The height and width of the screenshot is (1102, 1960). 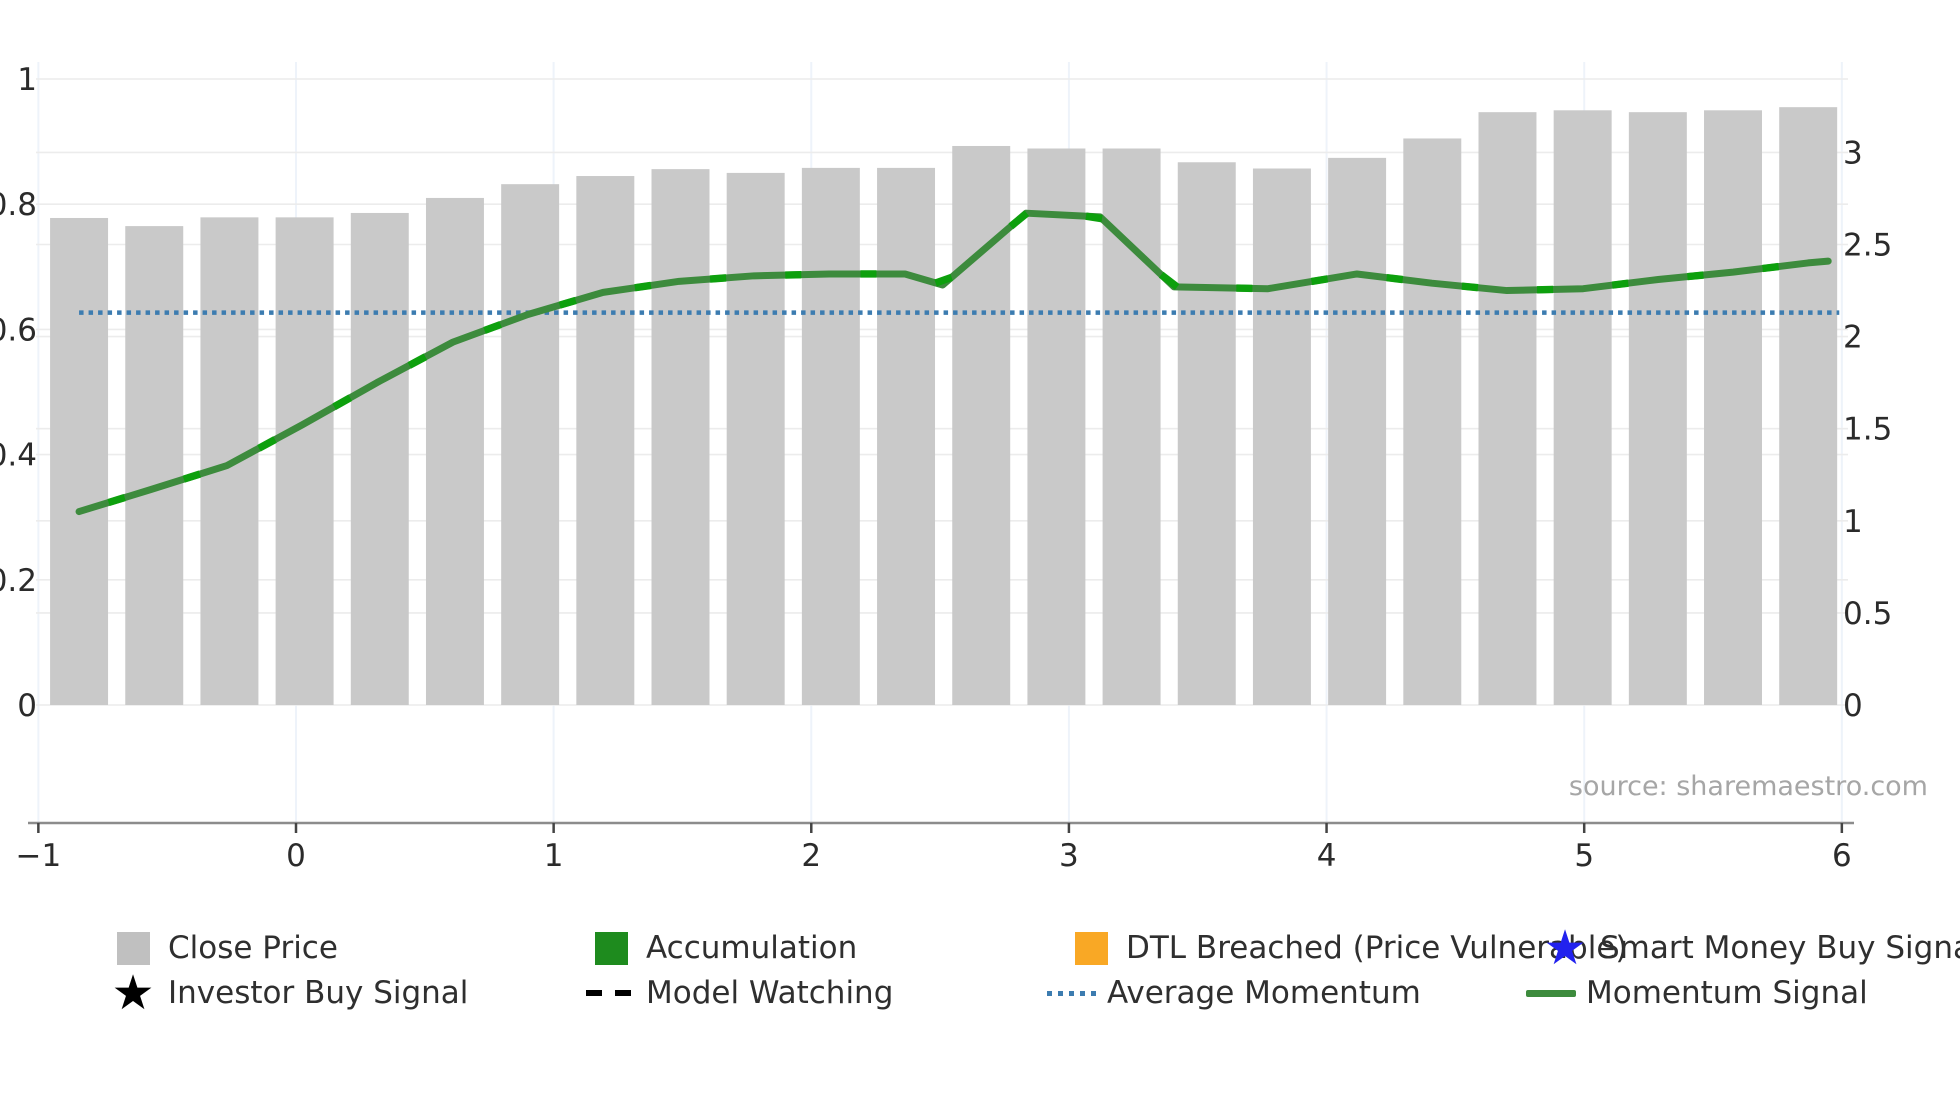 I want to click on left-axis-tick-label: 0.8, so click(x=18, y=205).